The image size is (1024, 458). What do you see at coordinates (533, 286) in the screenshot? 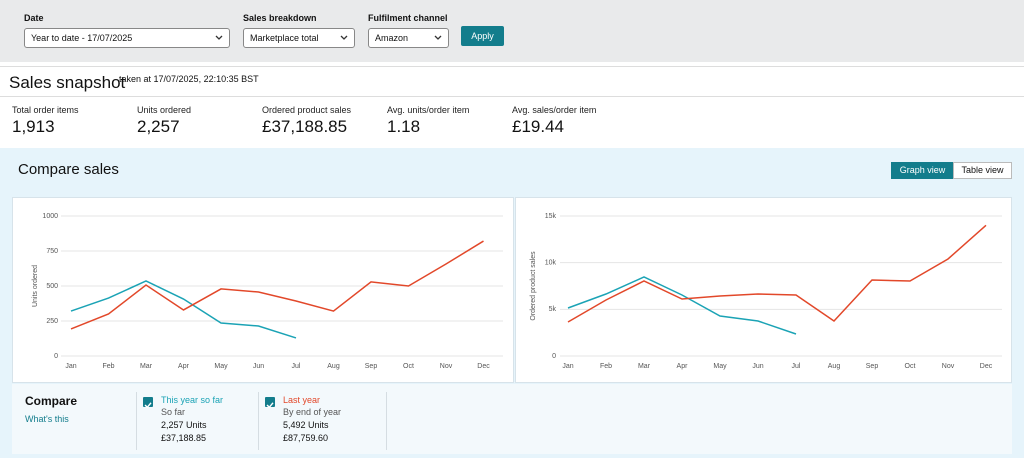
I see `y-axis-label: Ordered product sales` at bounding box center [533, 286].